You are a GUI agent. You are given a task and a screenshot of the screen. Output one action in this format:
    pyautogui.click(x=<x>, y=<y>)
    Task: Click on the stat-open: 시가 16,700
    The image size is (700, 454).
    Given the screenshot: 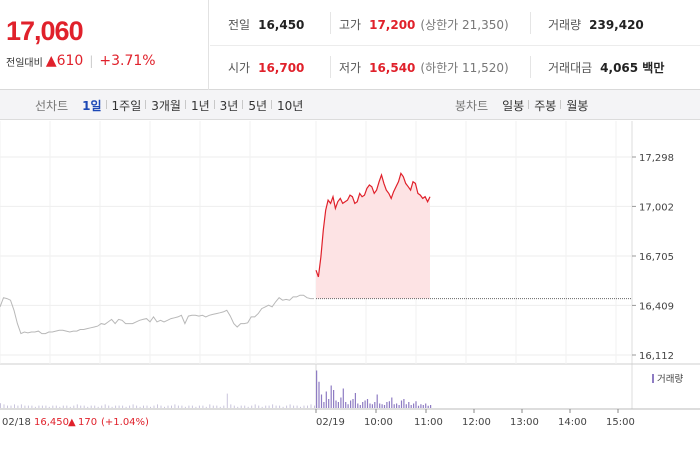 What is the action you would take?
    pyautogui.click(x=266, y=67)
    